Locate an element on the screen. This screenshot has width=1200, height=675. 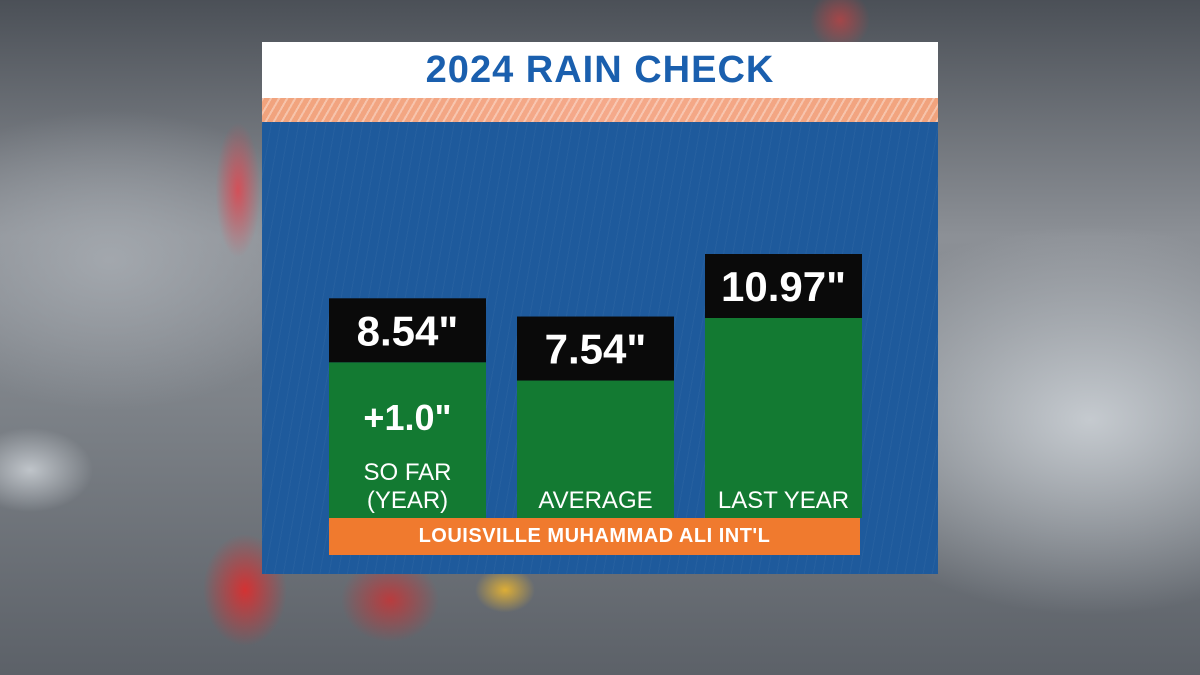
title-banner: 2024 RAIN CHECK is located at coordinates (600, 70).